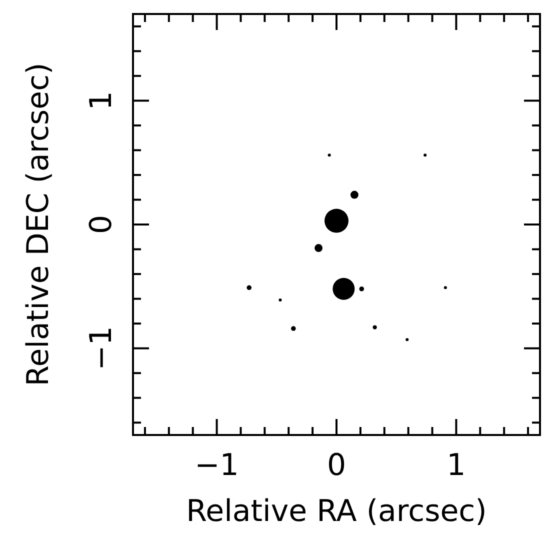 The width and height of the screenshot is (556, 543). I want to click on x-tick-label: 1, so click(456, 465).